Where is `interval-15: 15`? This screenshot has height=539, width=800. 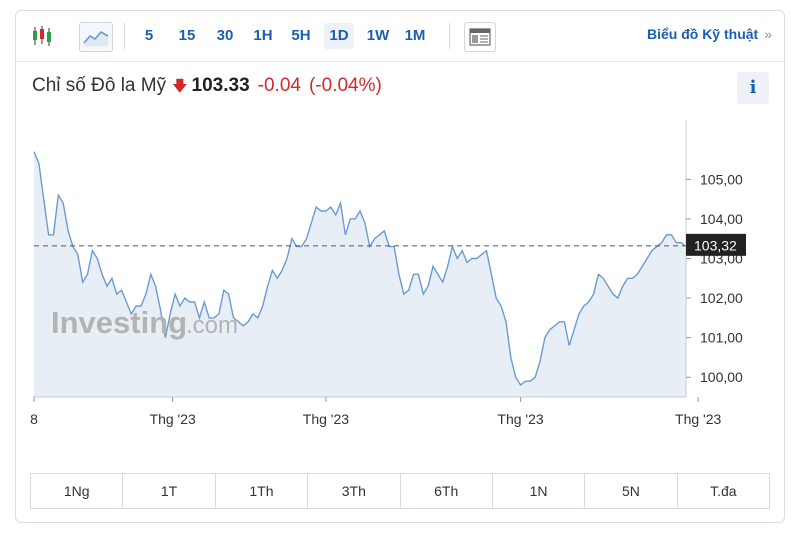
interval-15: 15 is located at coordinates (187, 35).